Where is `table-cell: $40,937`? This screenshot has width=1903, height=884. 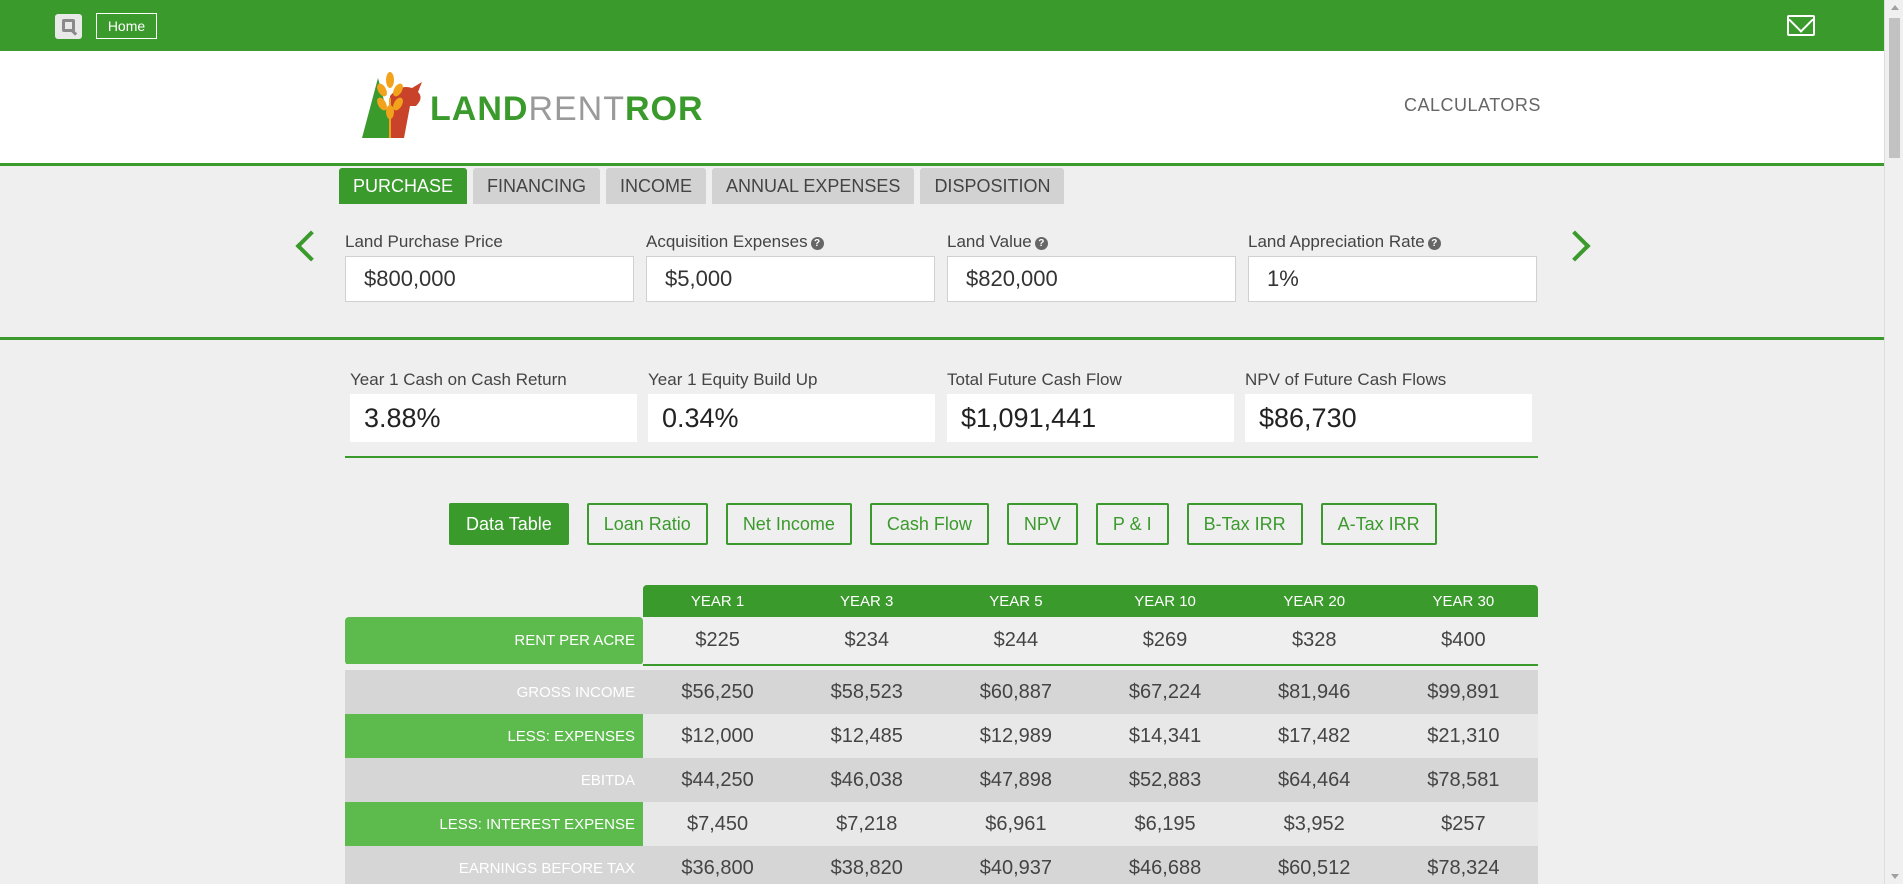 table-cell: $40,937 is located at coordinates (1016, 865).